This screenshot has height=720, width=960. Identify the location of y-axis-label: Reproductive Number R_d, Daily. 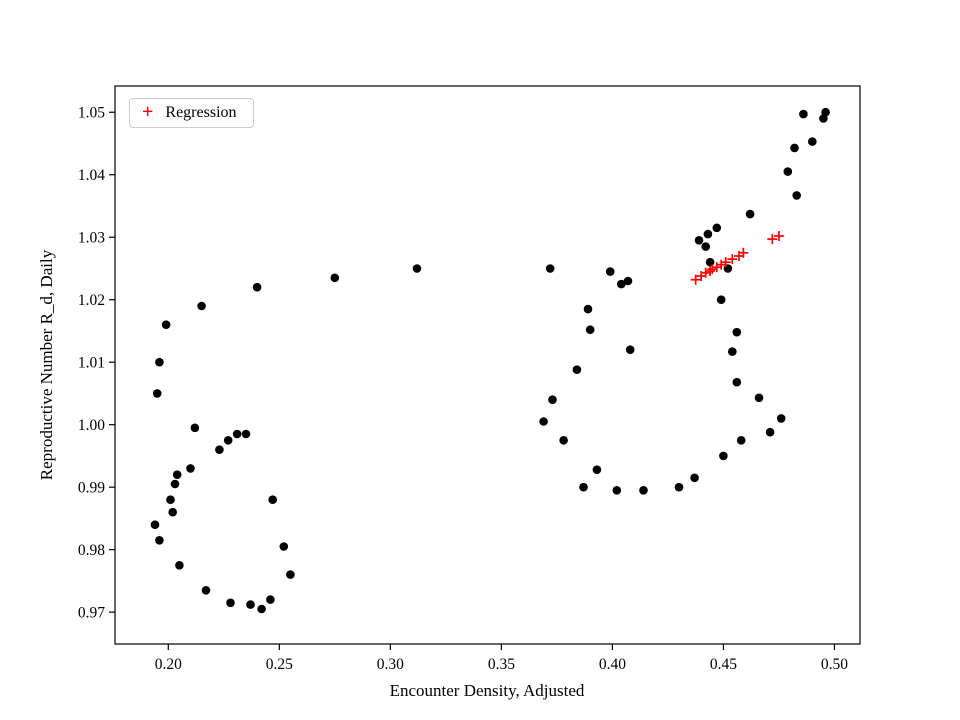
(46, 365).